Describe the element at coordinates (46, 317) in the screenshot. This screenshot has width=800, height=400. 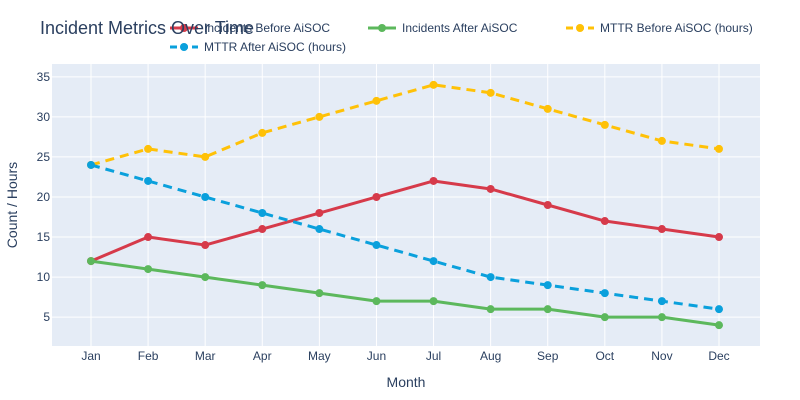
I see `y-tick-label: 5` at that location.